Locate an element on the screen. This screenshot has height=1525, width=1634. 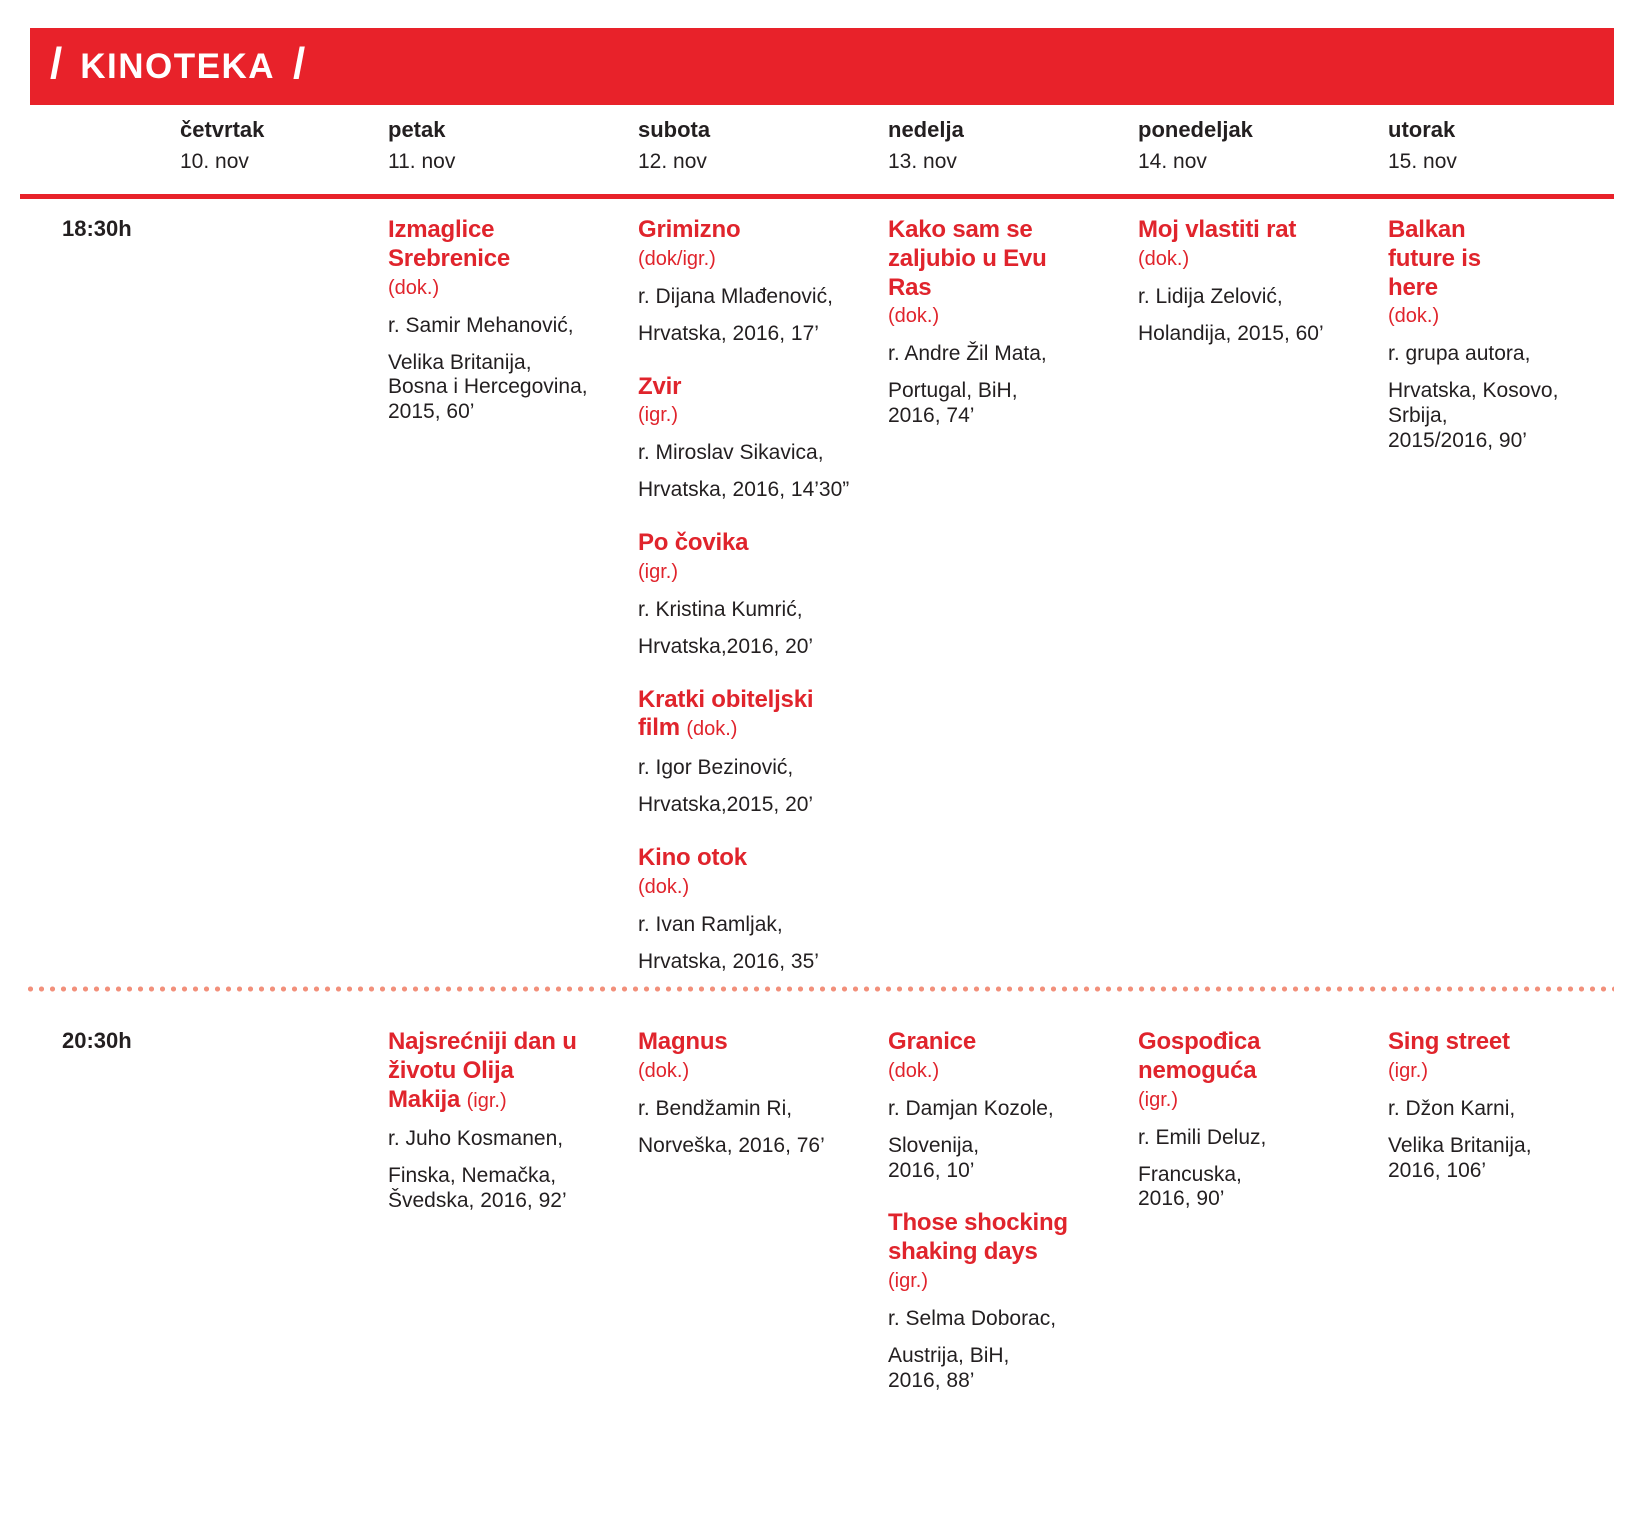
film-director: r. Selma Doborac, is located at coordinates (972, 1318).